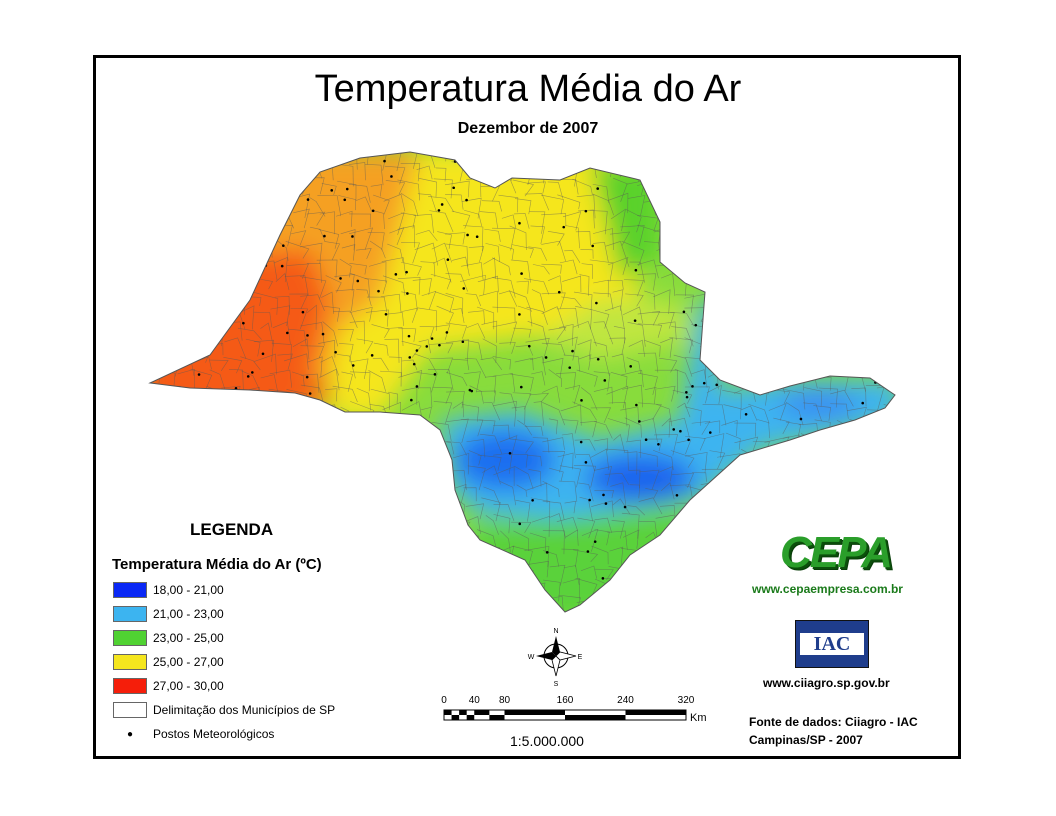  What do you see at coordinates (217, 564) in the screenshot?
I see `legend-title: Temperatura Média do Ar (ºC)` at bounding box center [217, 564].